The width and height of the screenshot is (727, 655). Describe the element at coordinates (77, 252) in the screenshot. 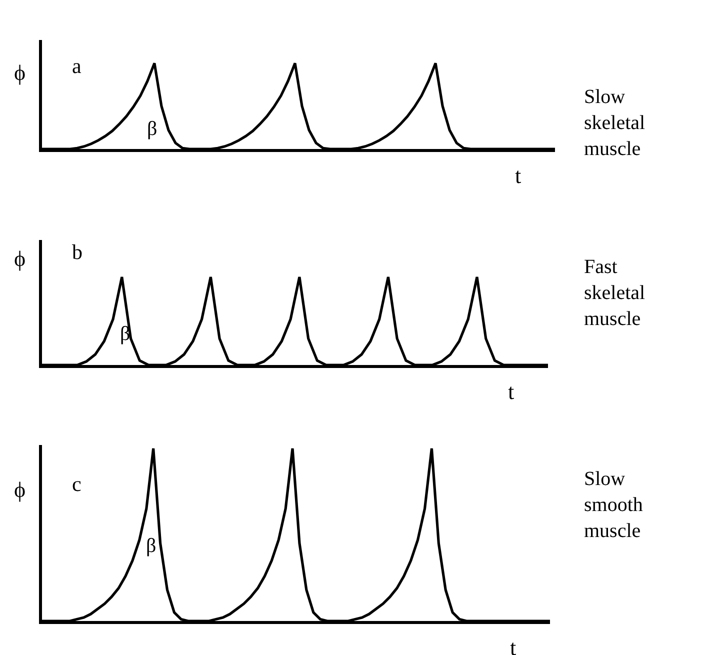

I see `chart-title: b` at that location.